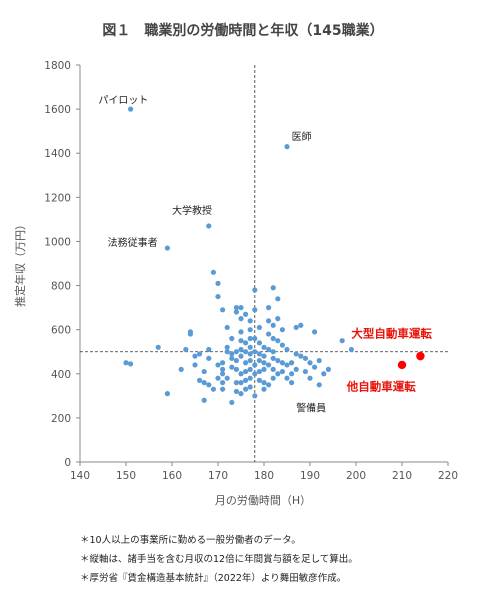 The height and width of the screenshot is (600, 486). I want to click on x-tick-label: 170, so click(218, 476).